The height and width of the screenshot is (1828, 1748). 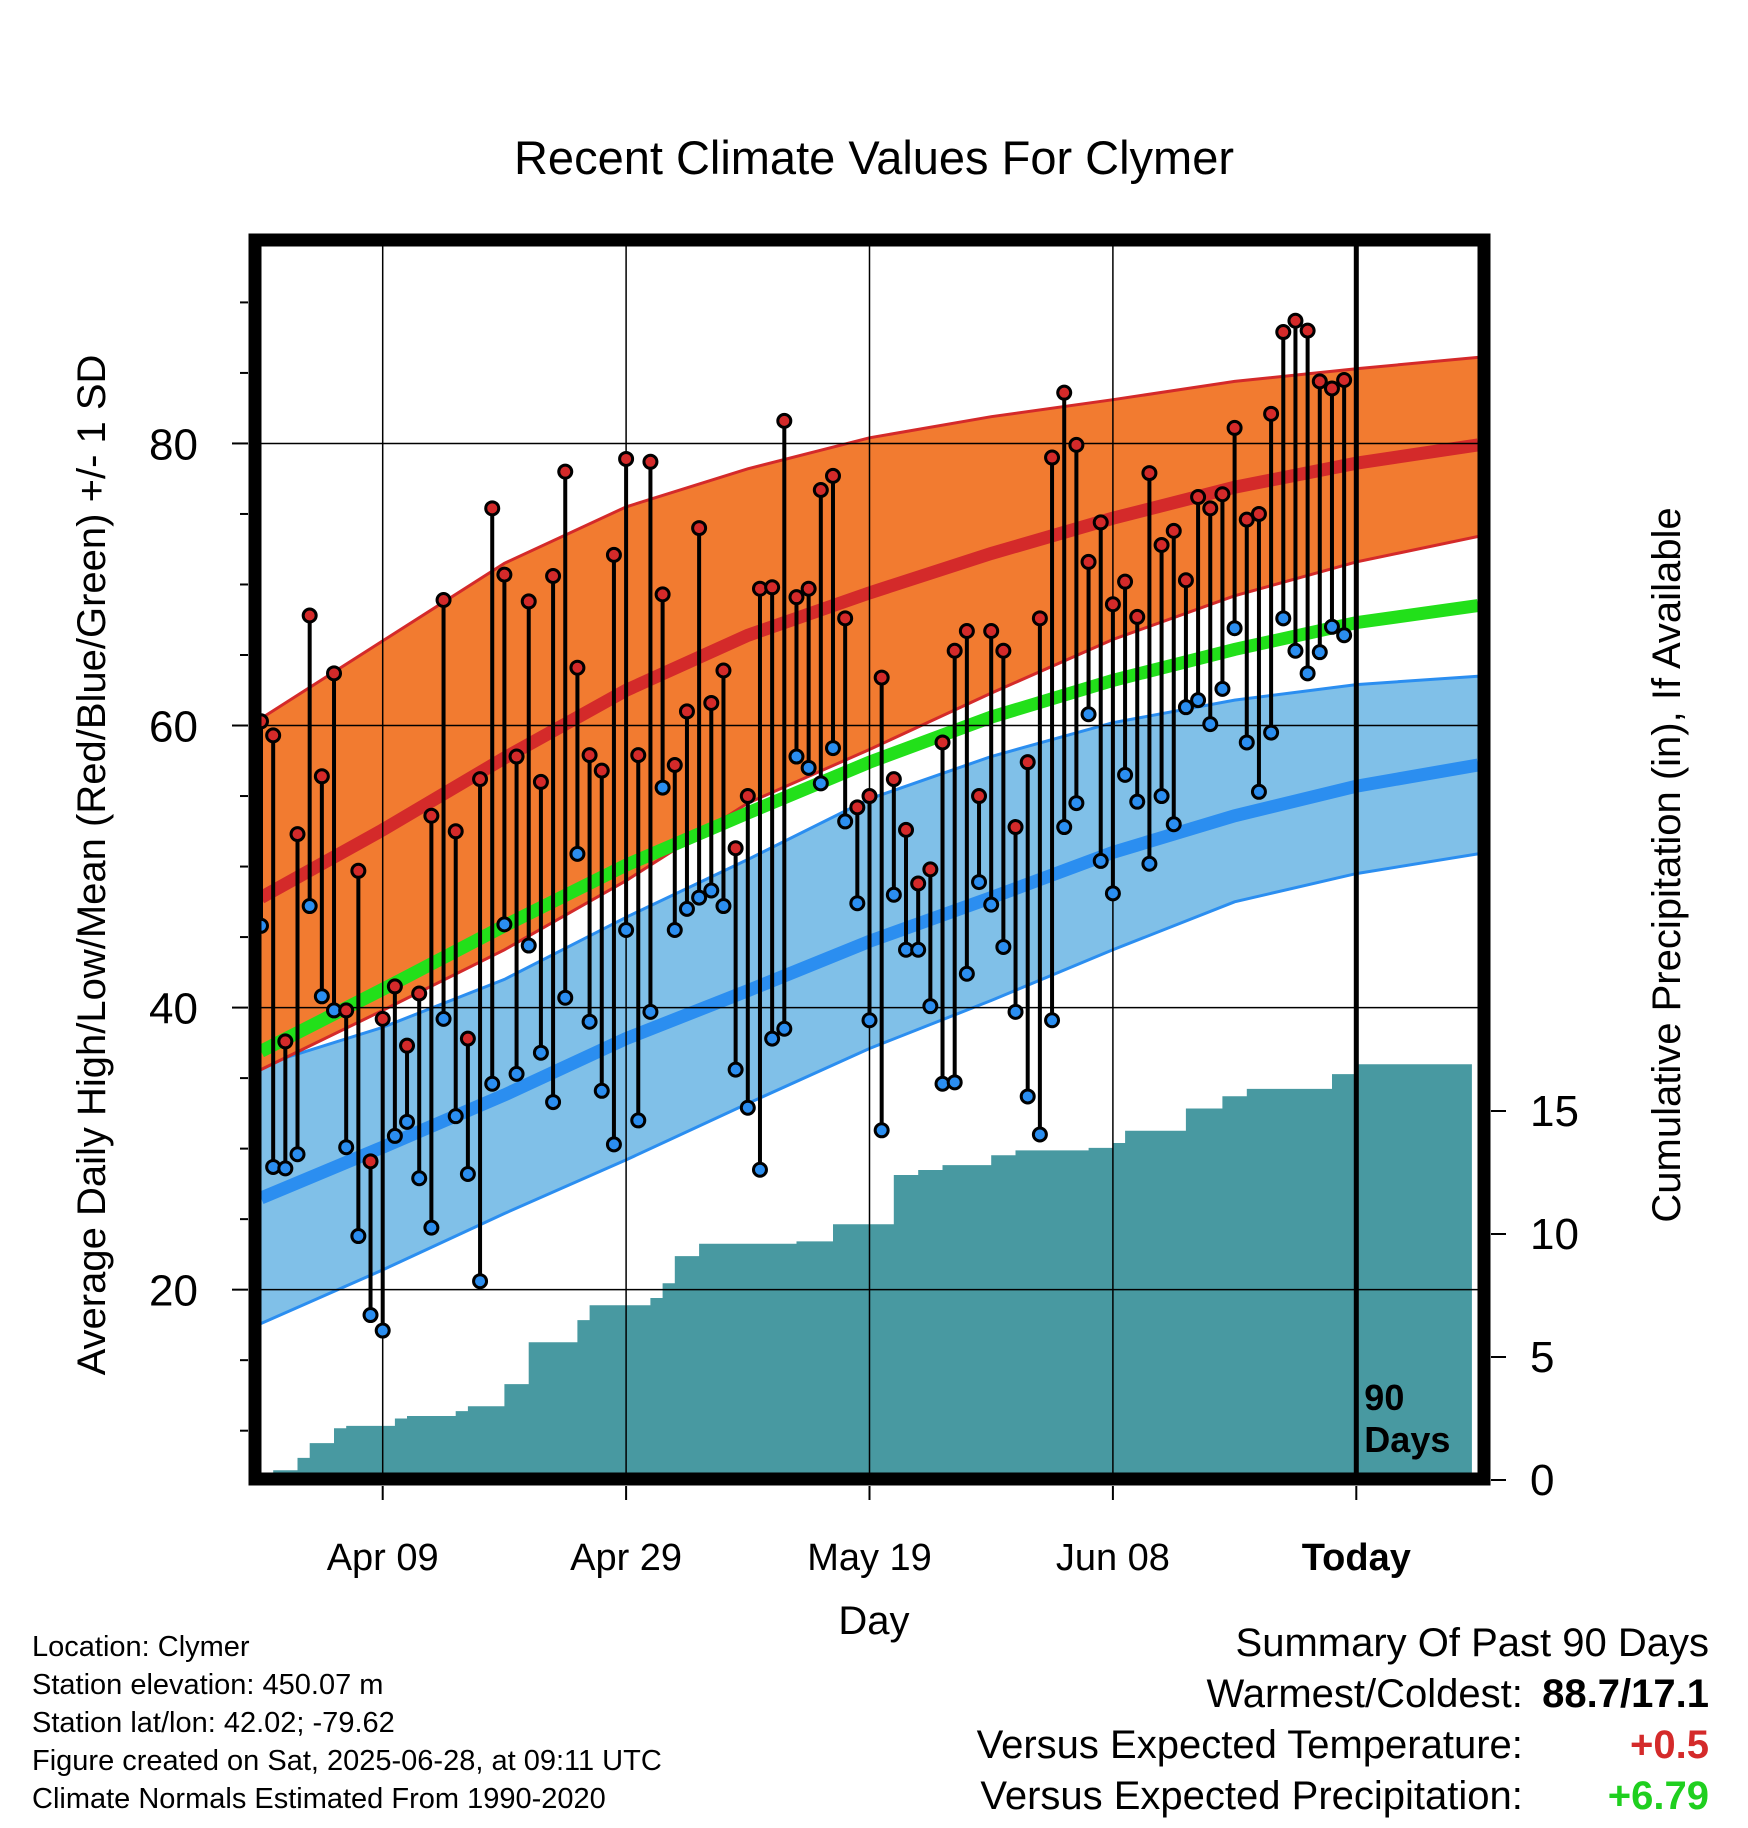 I want to click on location-text: Location: Clymer, so click(x=141, y=1647).